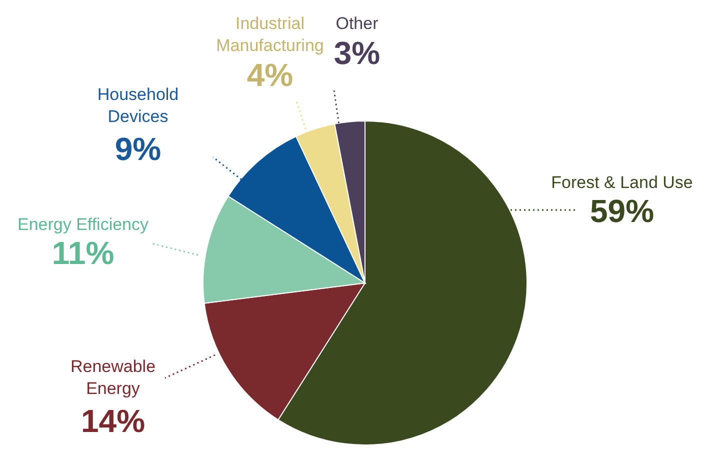  I want to click on slice-label: Renewable Energy, so click(113, 377).